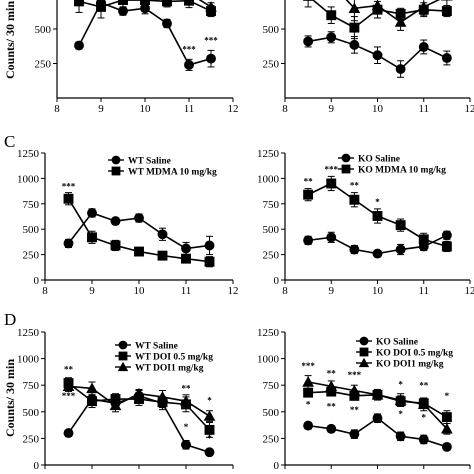 Image resolution: width=474 pixels, height=474 pixels. I want to click on legend-label: WT DOI1 mg/kg, so click(169, 369).